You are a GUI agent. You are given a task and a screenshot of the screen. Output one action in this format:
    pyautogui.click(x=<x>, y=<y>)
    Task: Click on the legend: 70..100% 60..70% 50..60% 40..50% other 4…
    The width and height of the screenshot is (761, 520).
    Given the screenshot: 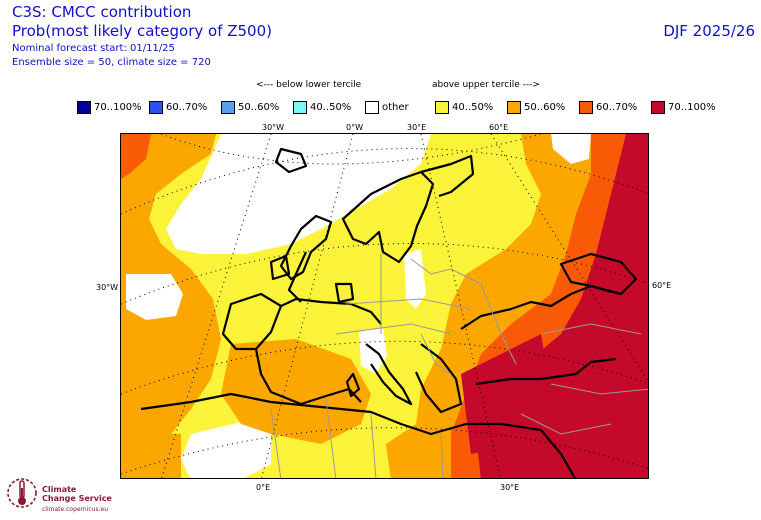 What is the action you would take?
    pyautogui.click(x=407, y=107)
    